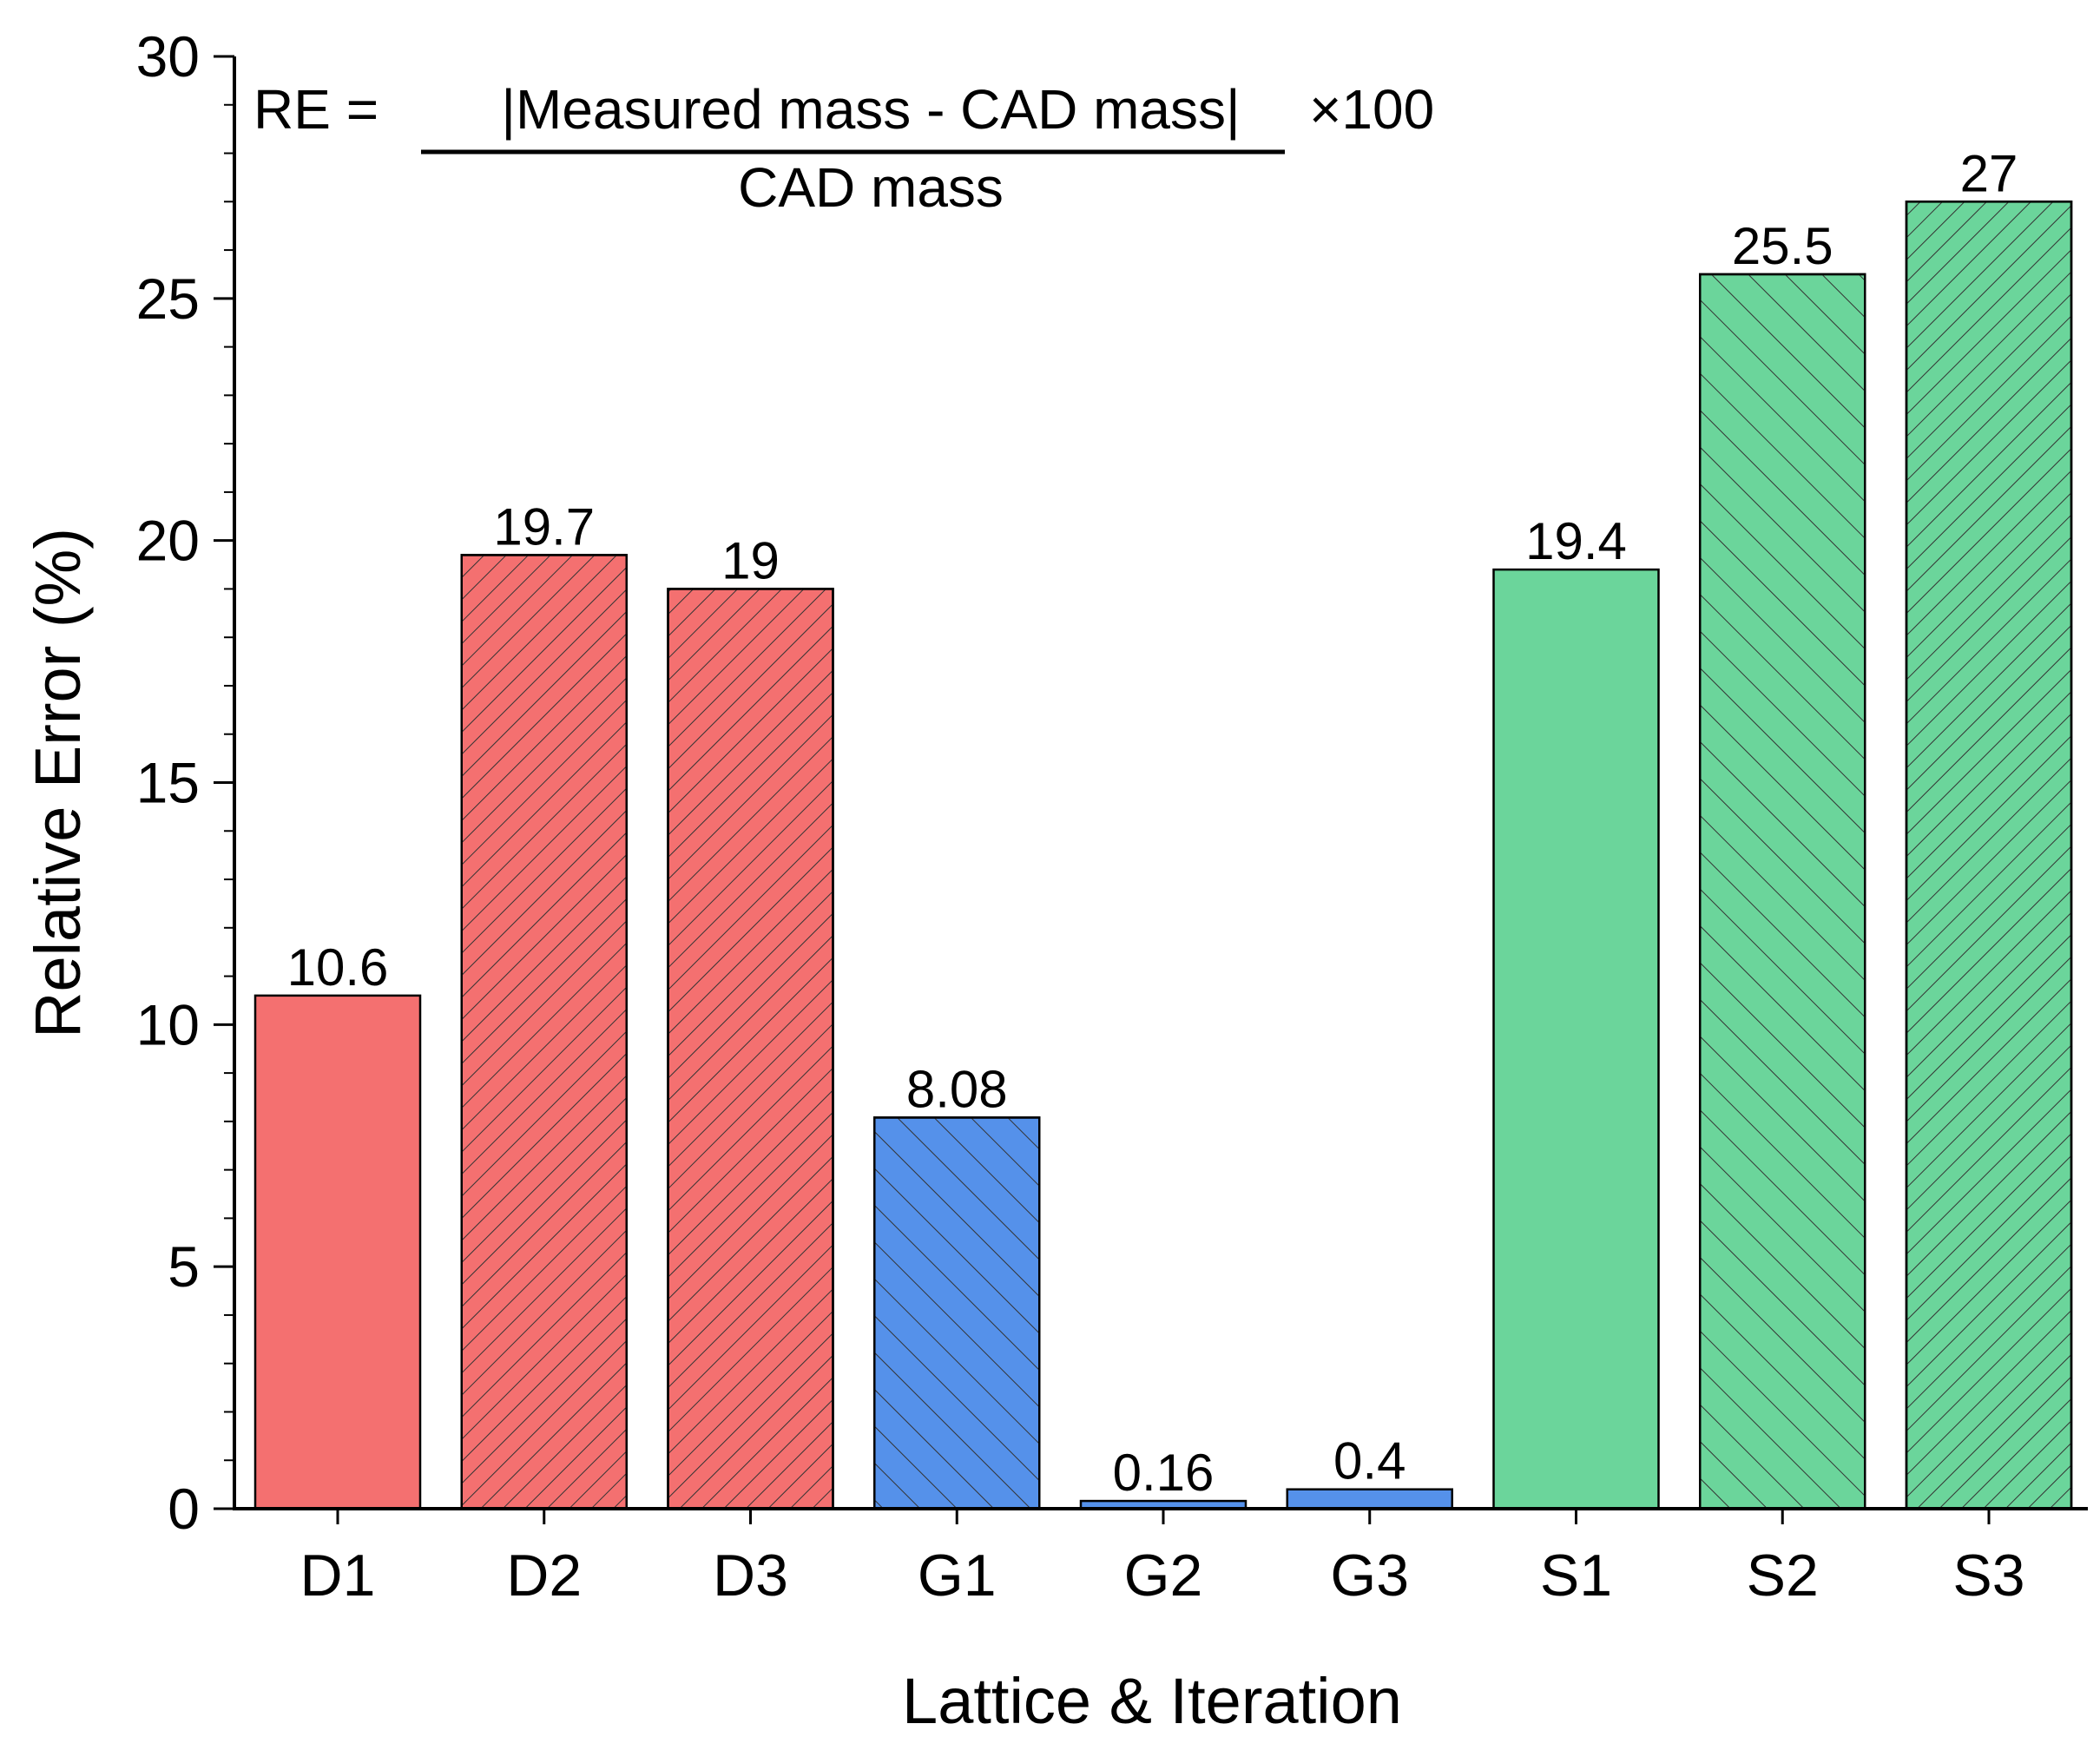 The width and height of the screenshot is (2100, 1737). Describe the element at coordinates (184, 1266) in the screenshot. I see `y-tick-label-5: 5` at that location.